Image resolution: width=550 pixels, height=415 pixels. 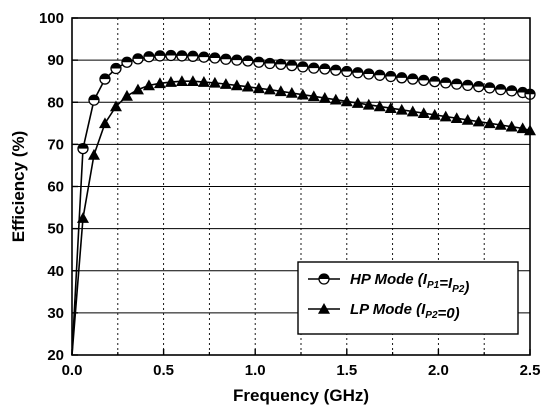 I want to click on legend-box, so click(x=408, y=298).